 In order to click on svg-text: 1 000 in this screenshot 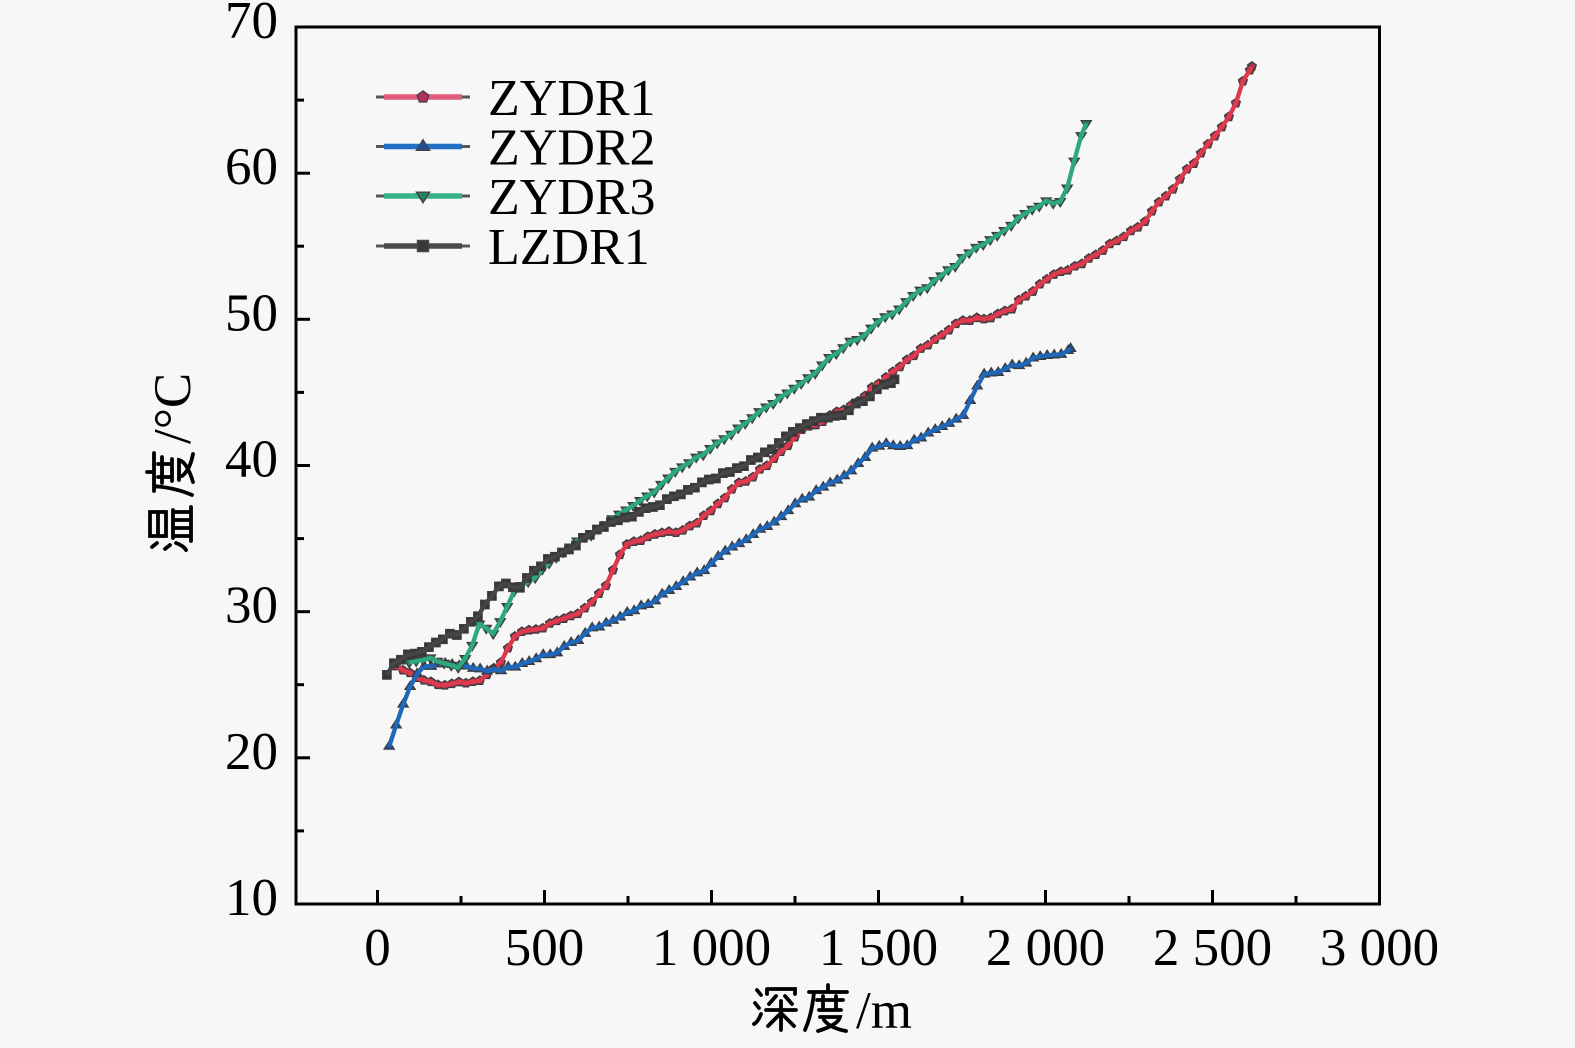, I will do `click(711, 948)`.